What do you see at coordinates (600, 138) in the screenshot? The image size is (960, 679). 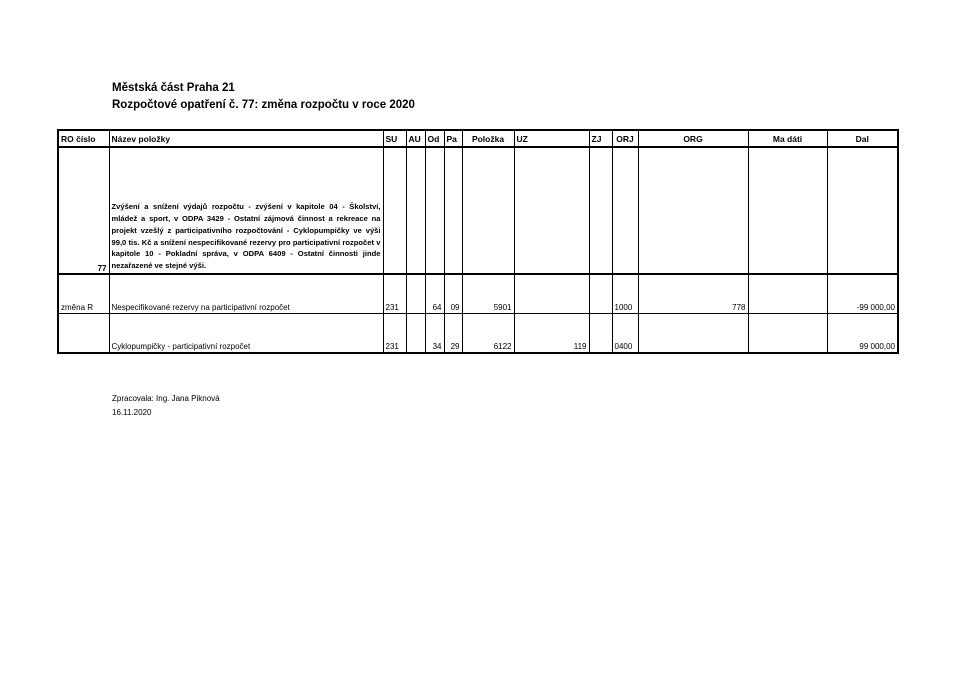 I see `col-zj: ZJ` at bounding box center [600, 138].